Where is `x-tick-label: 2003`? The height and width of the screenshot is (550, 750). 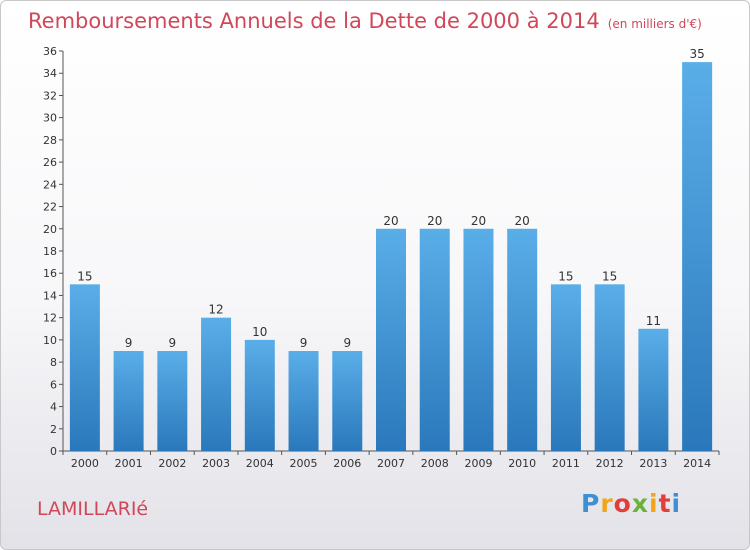
x-tick-label: 2003 is located at coordinates (216, 463).